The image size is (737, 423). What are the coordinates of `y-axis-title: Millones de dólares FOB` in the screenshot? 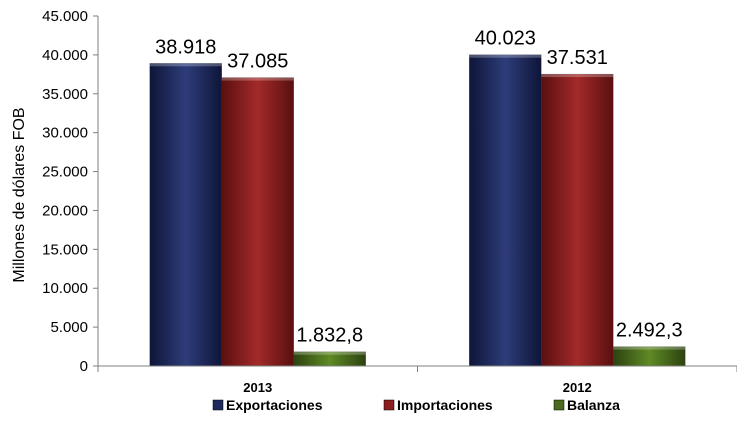 It's located at (19, 194).